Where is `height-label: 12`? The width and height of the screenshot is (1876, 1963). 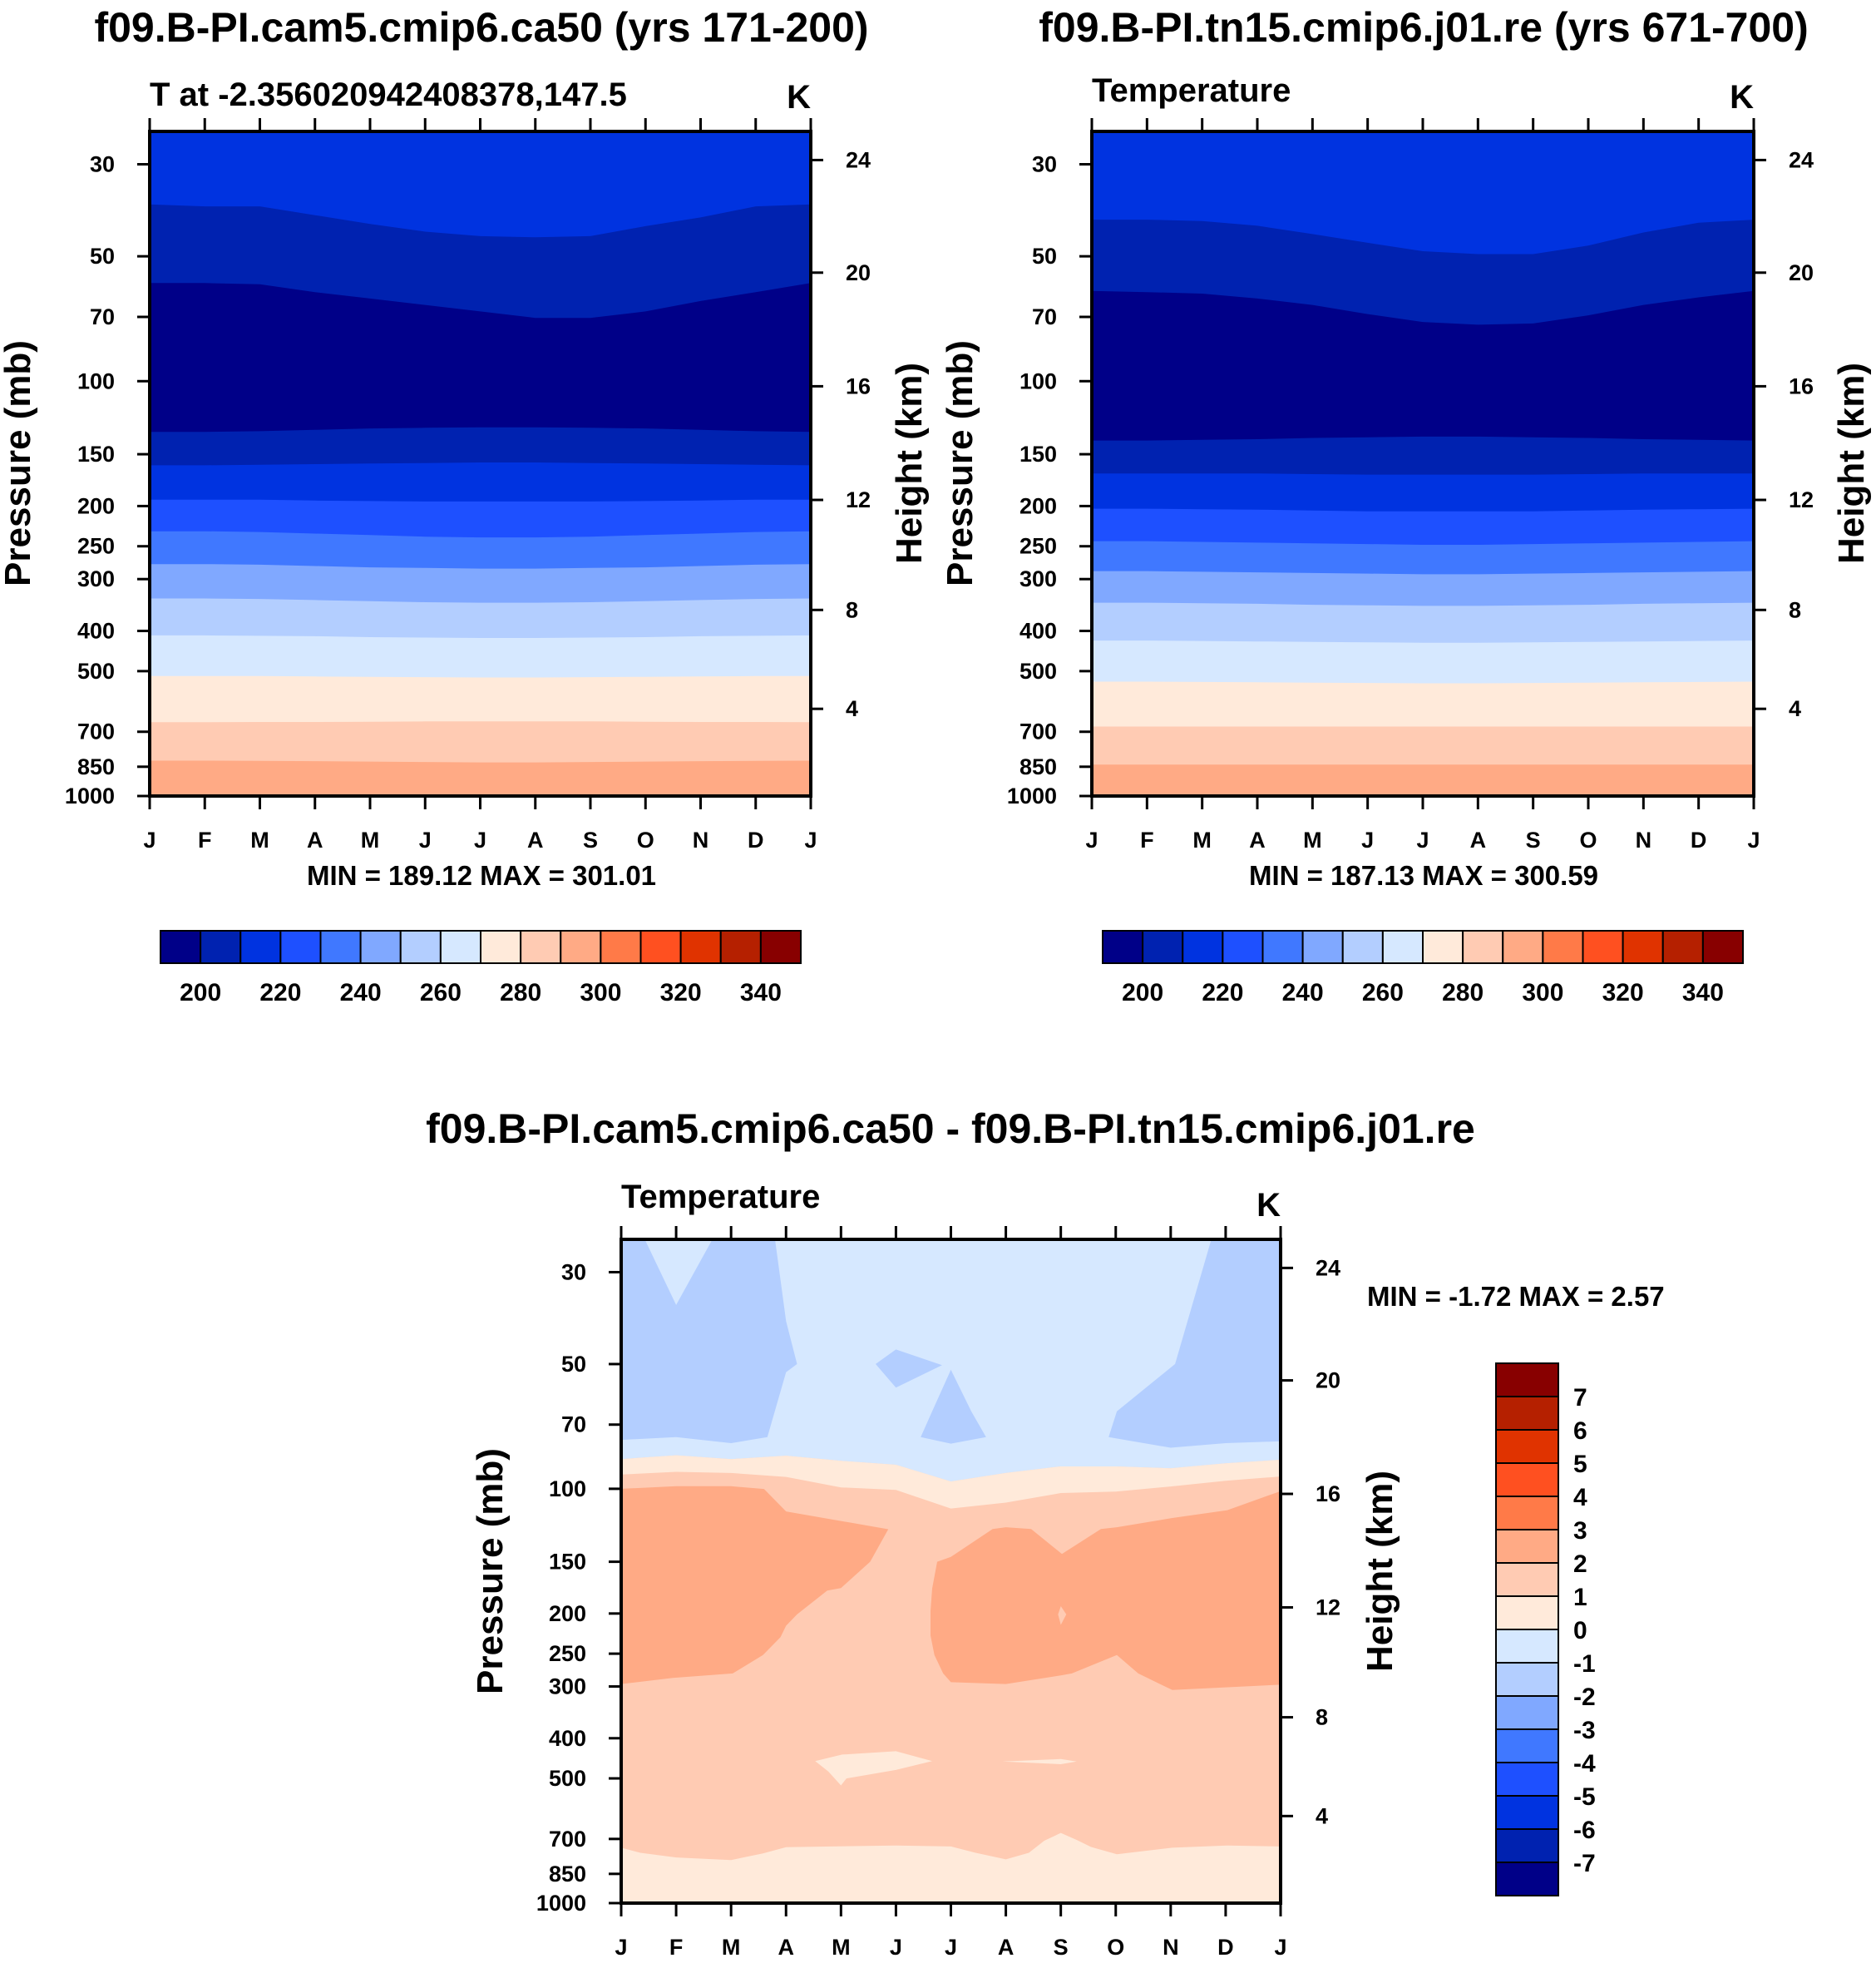 height-label: 12 is located at coordinates (1801, 499).